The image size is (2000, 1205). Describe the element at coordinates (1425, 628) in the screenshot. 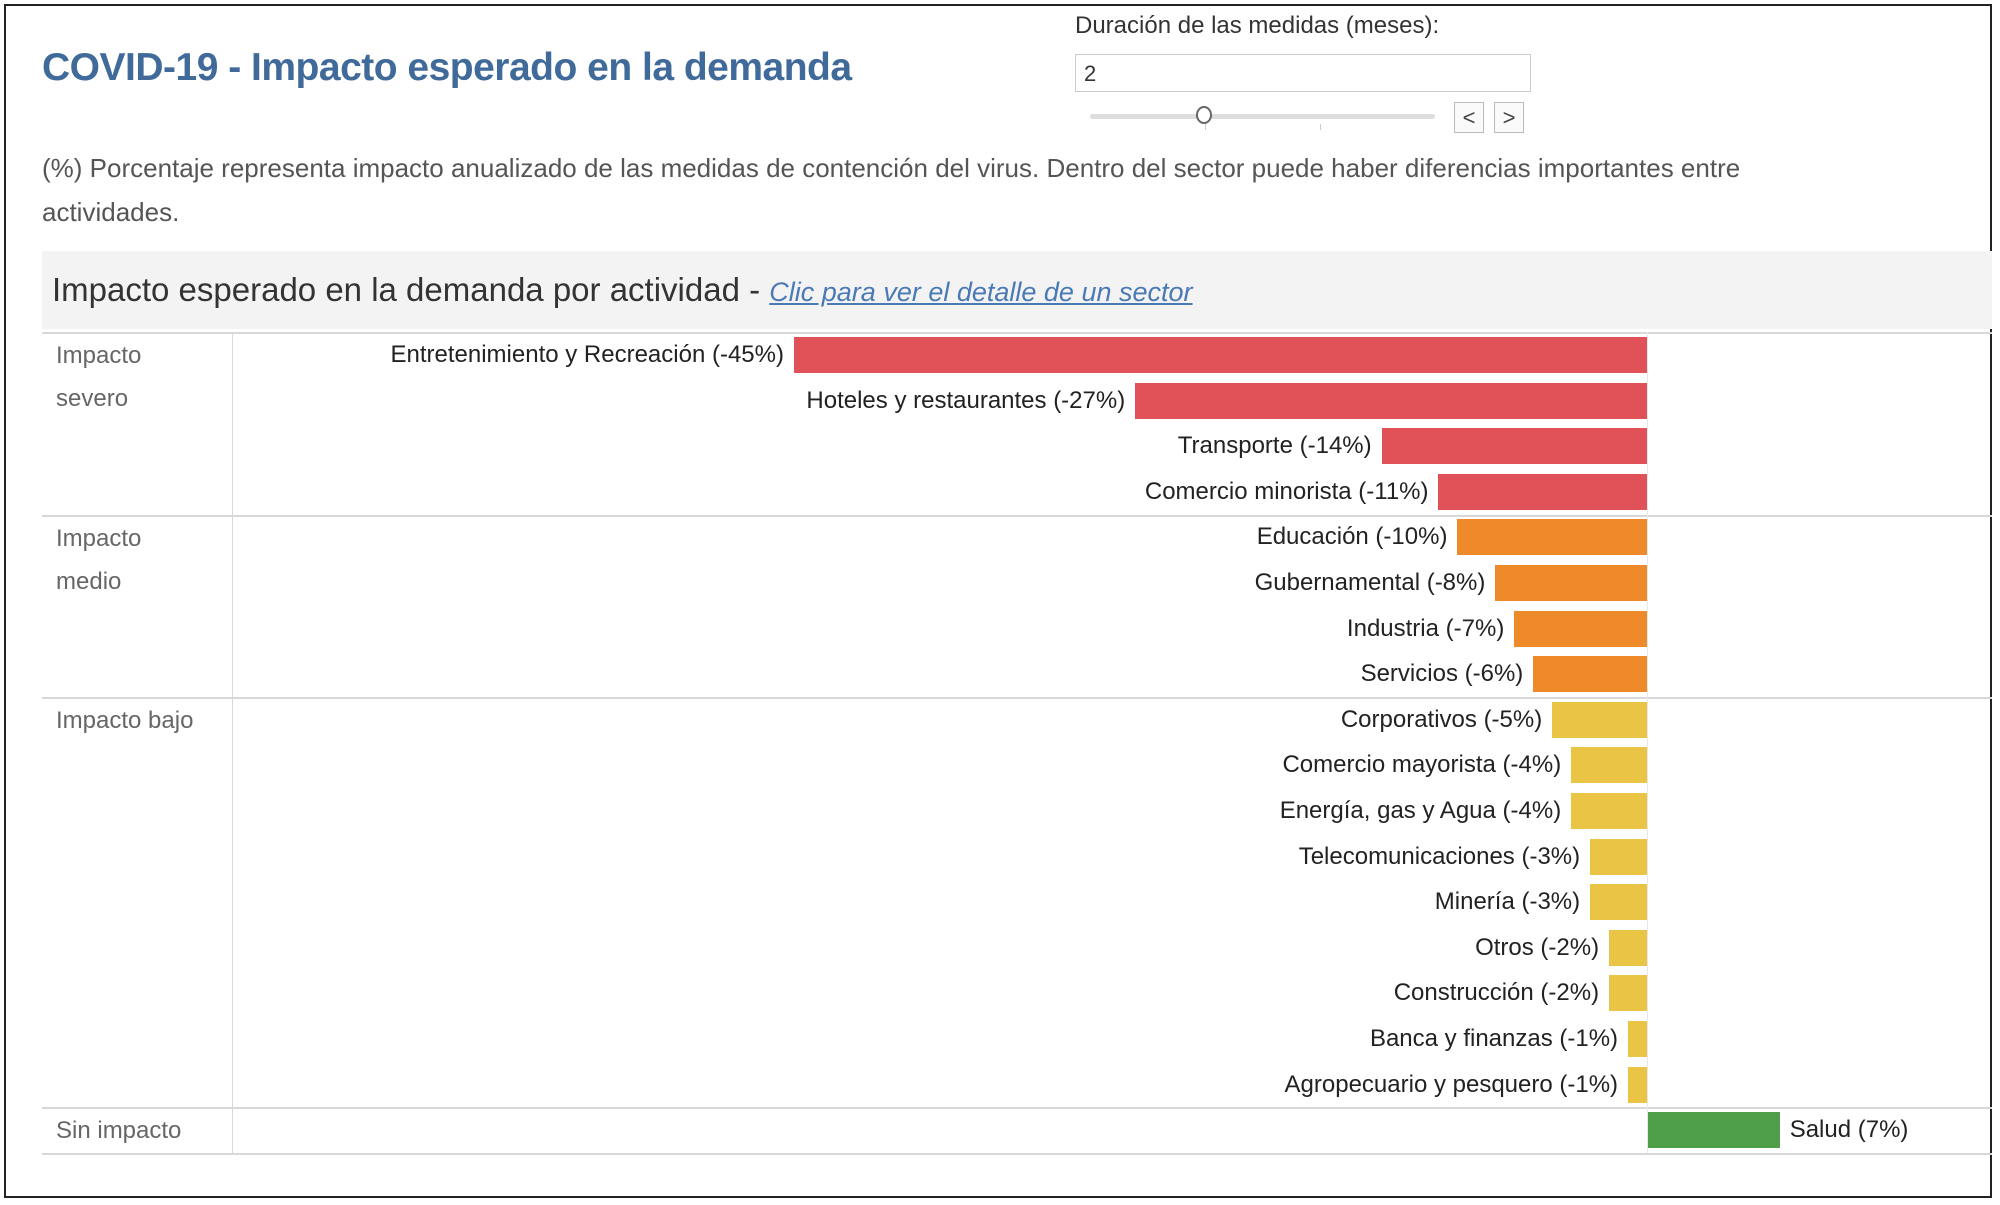

I see `bar-label: Industria (-7%)` at that location.